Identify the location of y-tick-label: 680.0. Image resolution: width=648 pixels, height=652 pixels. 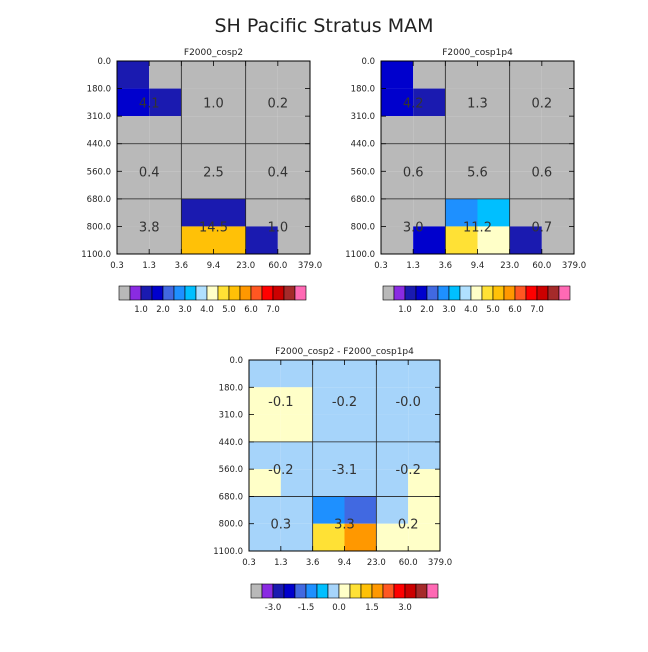
(363, 200).